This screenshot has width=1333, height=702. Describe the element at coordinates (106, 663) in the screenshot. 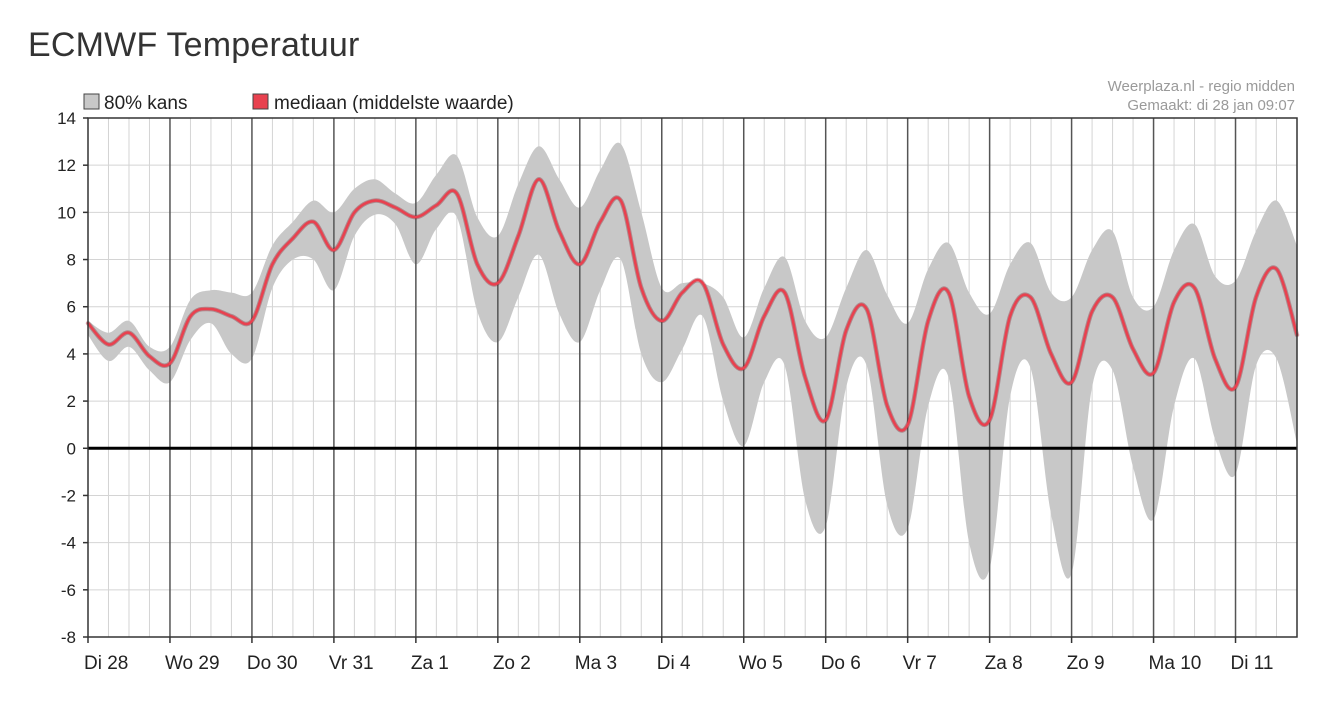

I see `x-tick-label: Di 28` at that location.